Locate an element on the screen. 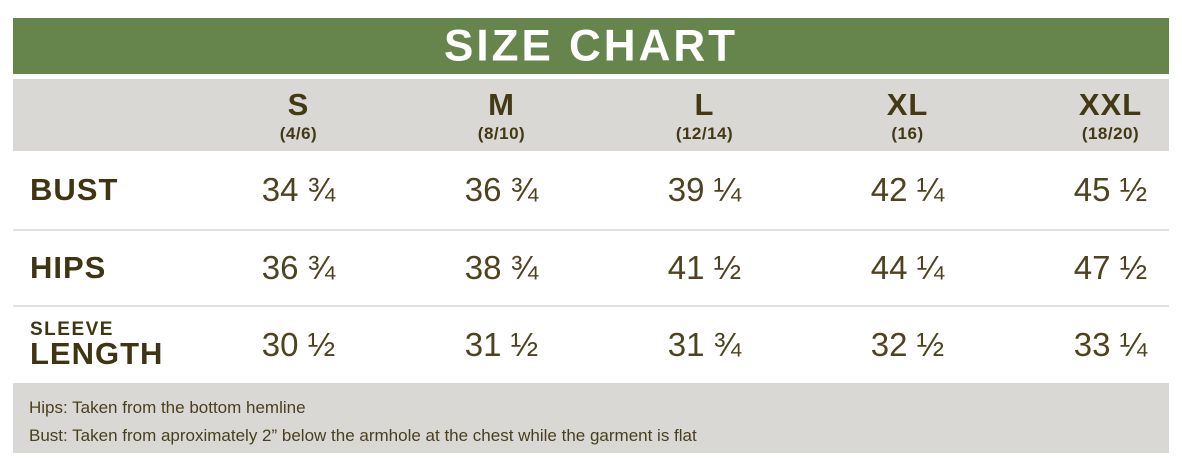 The image size is (1182, 472). hips-value-l: 41 ½ is located at coordinates (704, 267).